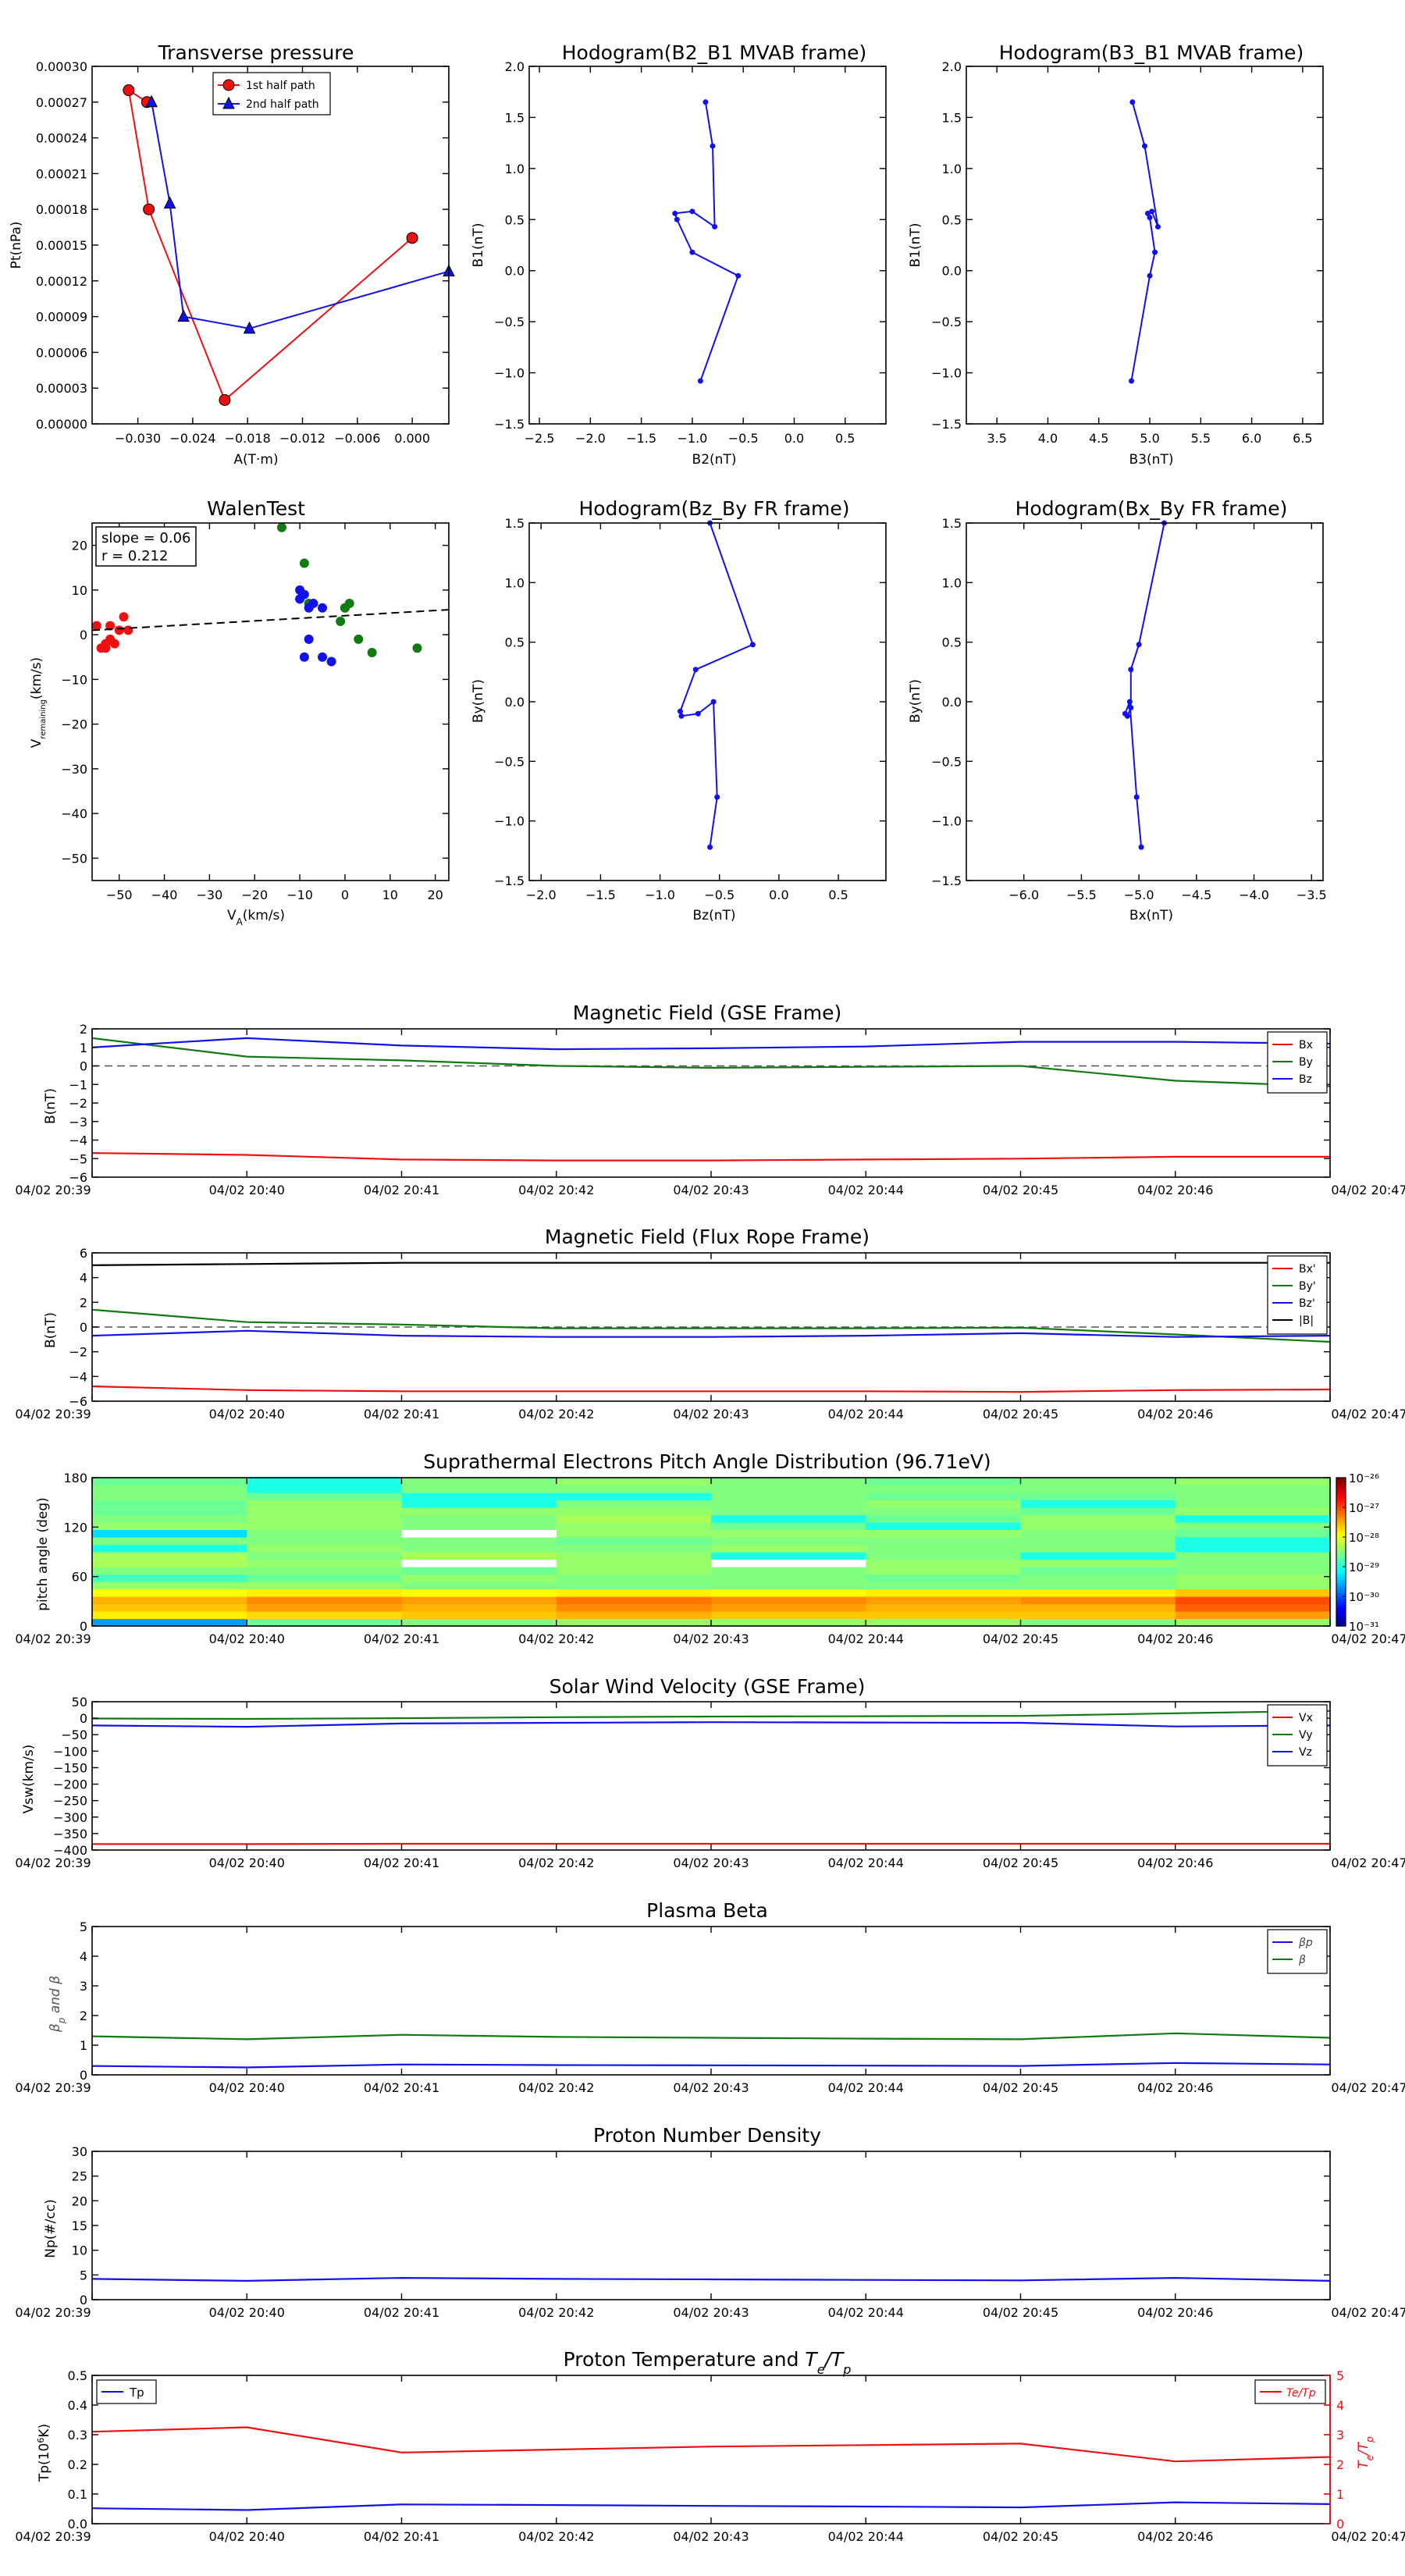 The image size is (1405, 2576). Describe the element at coordinates (74, 769) in the screenshot. I see `y-tick-label: −30` at that location.